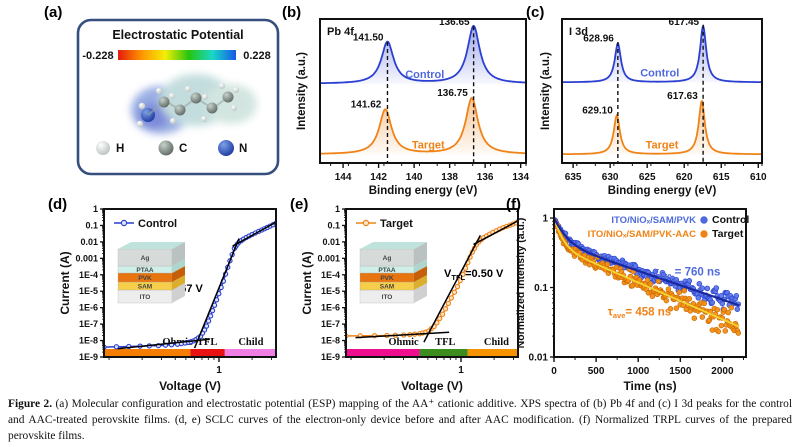 Image resolution: width=800 pixels, height=447 pixels. Describe the element at coordinates (554, 371) in the screenshot. I see `svg-text: 0` at that location.